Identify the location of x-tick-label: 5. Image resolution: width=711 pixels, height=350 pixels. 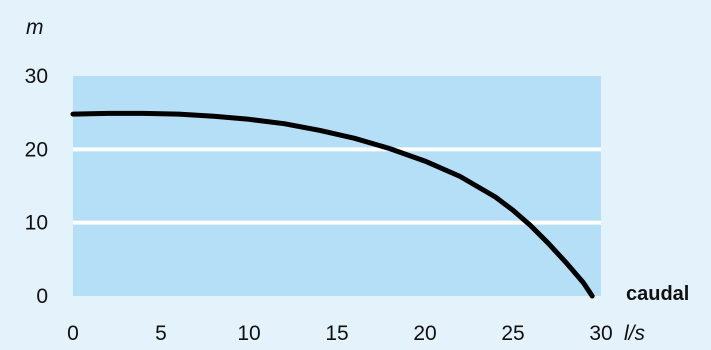
(161, 333).